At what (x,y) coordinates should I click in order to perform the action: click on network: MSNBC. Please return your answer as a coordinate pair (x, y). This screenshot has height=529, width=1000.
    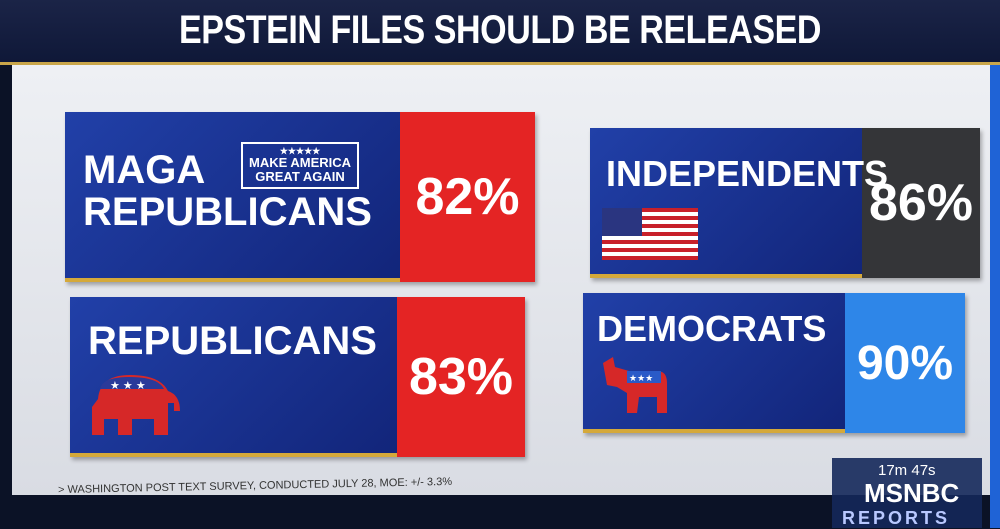
    Looking at the image, I should click on (912, 493).